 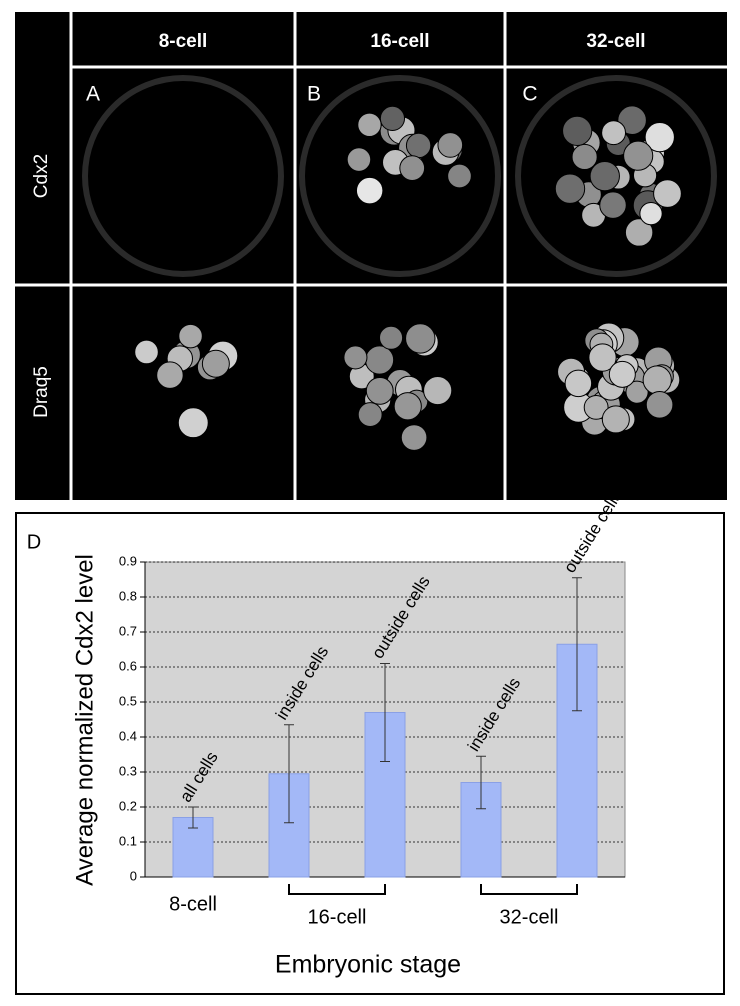 I want to click on row-label: Cdx2, so click(x=41, y=176).